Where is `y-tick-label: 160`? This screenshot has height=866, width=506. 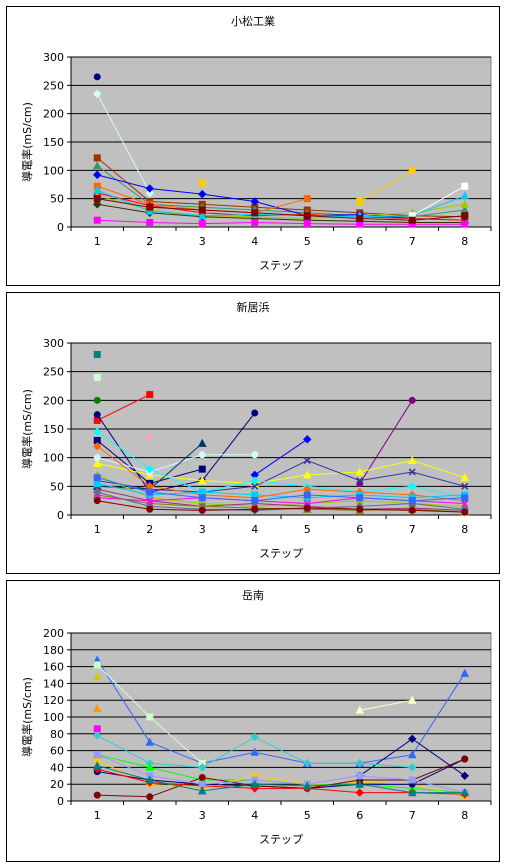
y-tick-label: 160 is located at coordinates (53, 667).